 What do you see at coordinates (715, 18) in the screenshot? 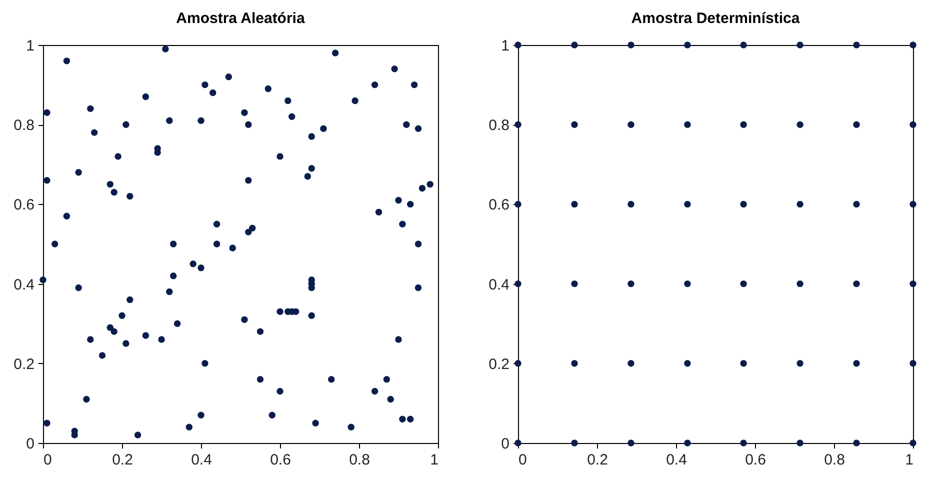
I see `chart-title: Amostra Determinística` at bounding box center [715, 18].